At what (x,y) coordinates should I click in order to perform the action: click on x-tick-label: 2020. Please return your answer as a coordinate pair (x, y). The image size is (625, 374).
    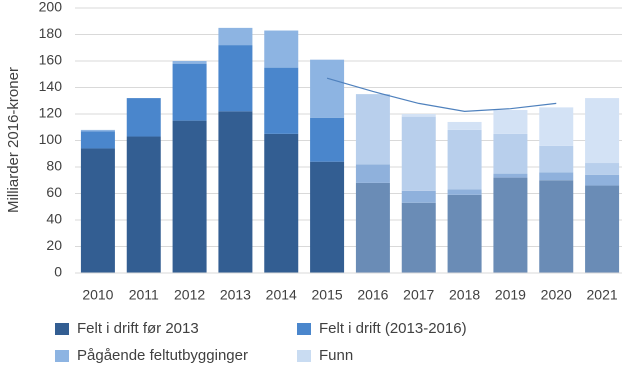
    Looking at the image, I should click on (556, 295).